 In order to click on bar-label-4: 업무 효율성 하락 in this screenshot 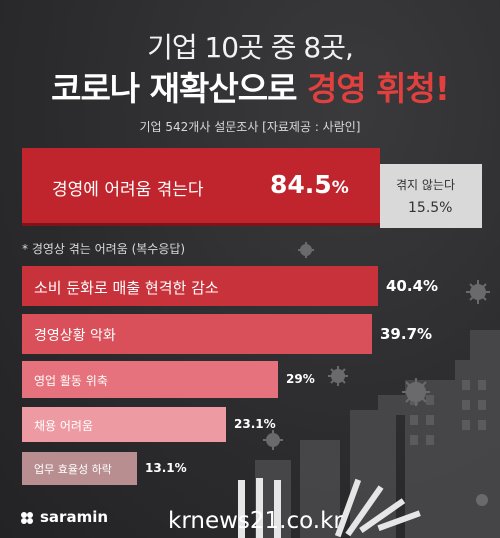, I will do `click(73, 469)`.